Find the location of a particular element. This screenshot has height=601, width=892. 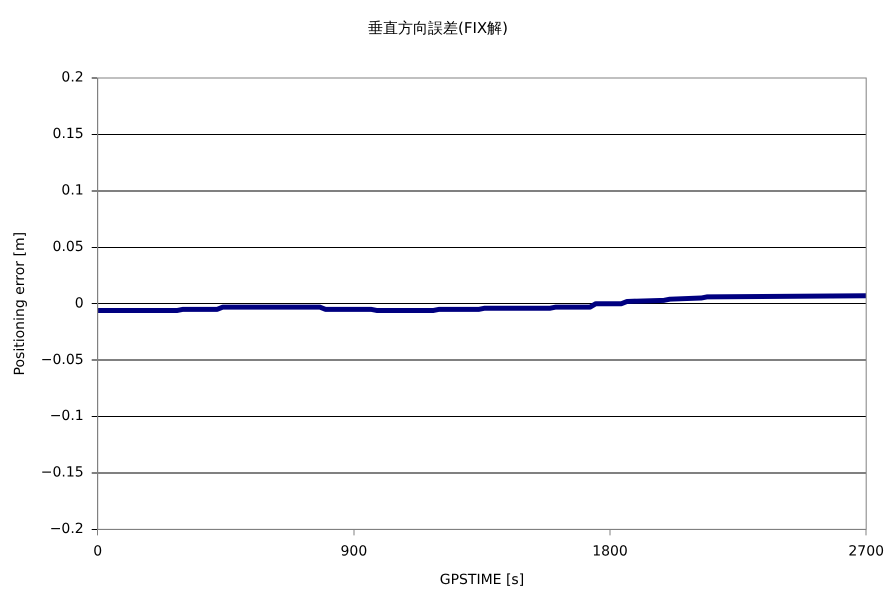

y-tick-label: 0 is located at coordinates (79, 303).